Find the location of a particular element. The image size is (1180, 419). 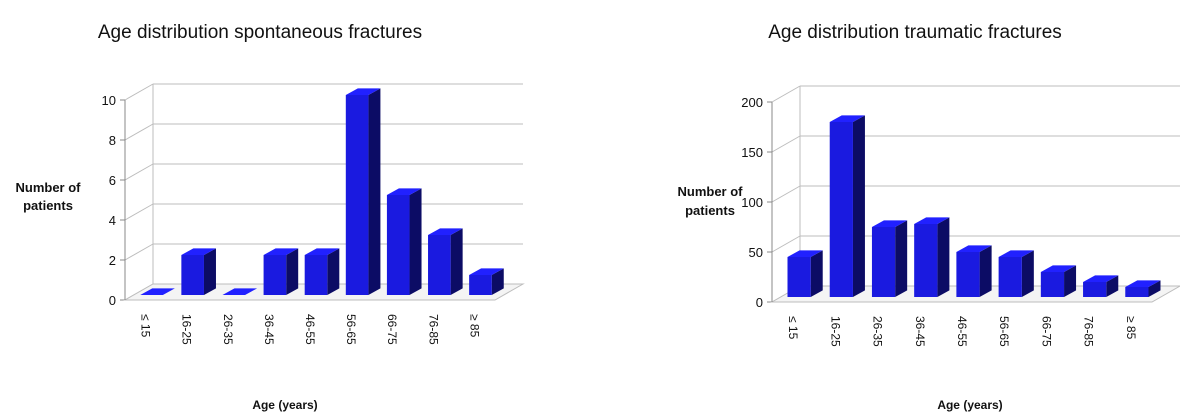

y-tick-label: 100 is located at coordinates (752, 202).